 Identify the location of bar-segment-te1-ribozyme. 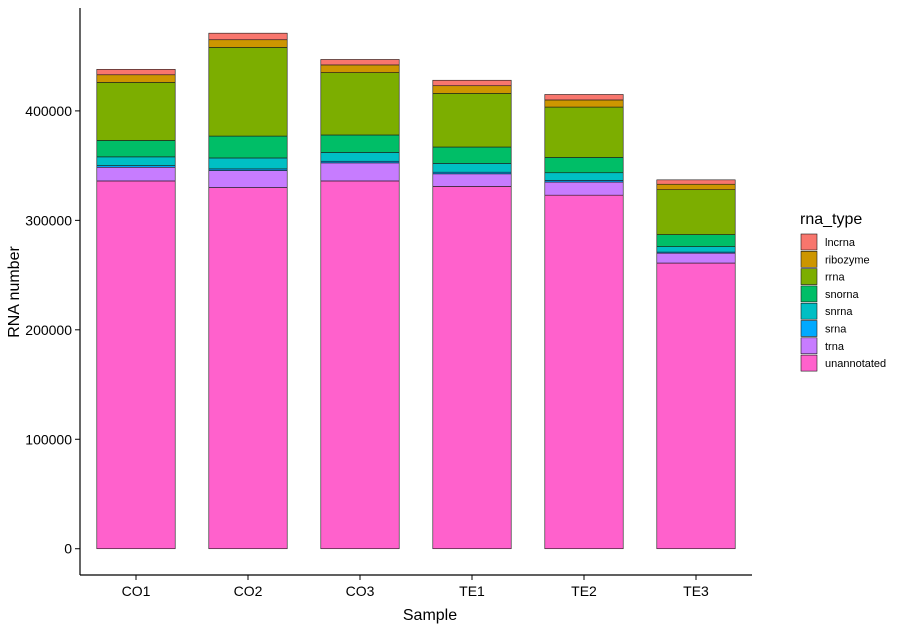
(472, 89).